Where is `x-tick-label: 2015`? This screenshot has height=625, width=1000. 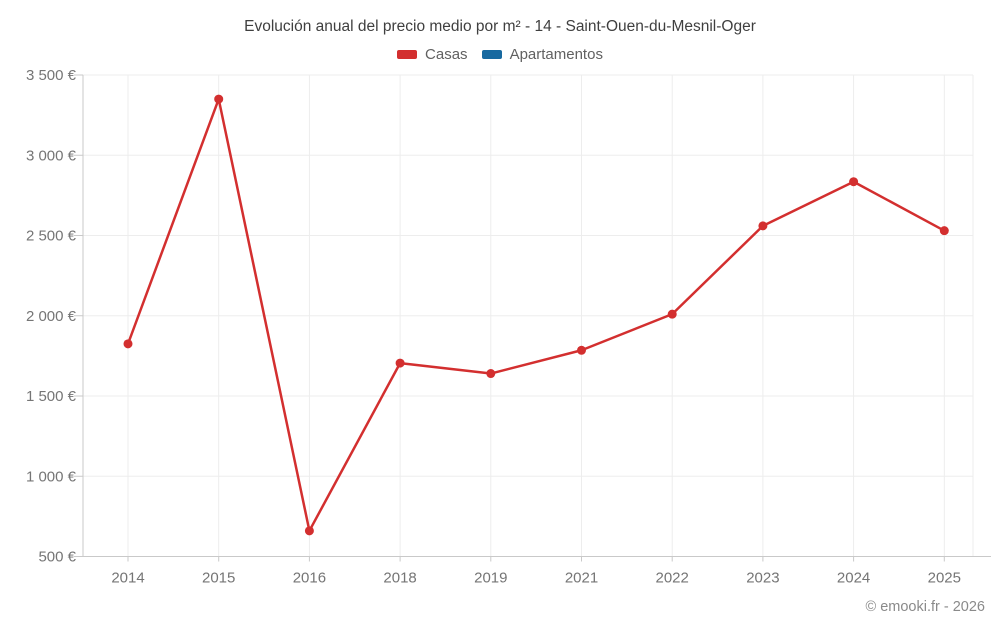 x-tick-label: 2015 is located at coordinates (218, 578).